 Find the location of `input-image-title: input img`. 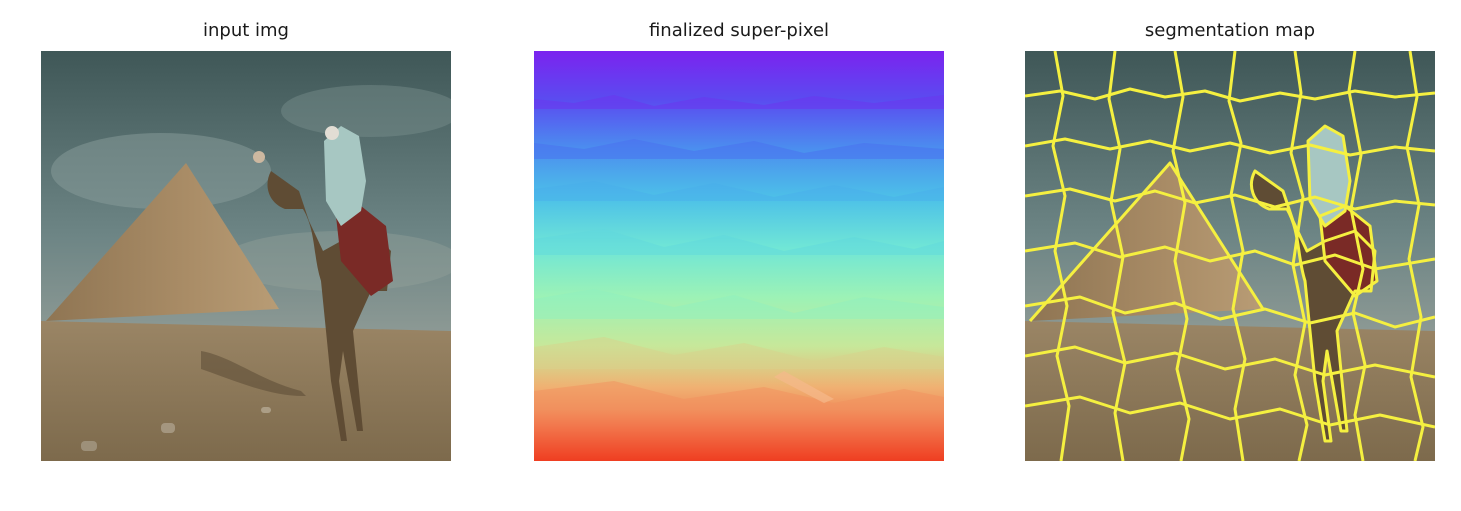

input-image-title: input img is located at coordinates (246, 30).